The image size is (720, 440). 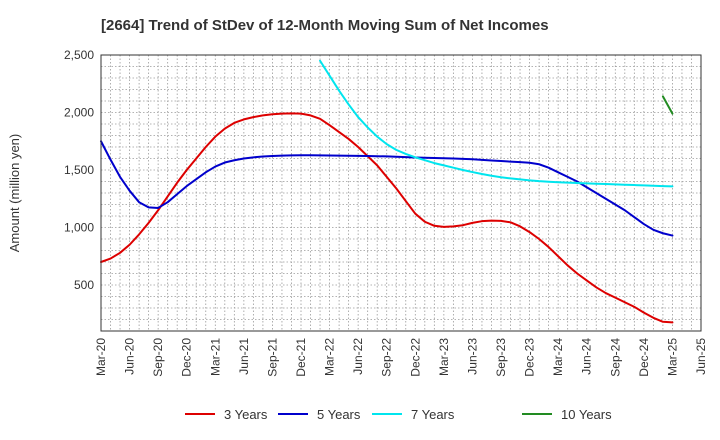 What do you see at coordinates (701, 356) in the screenshot?
I see `x-tick-label: Jun-25` at bounding box center [701, 356].